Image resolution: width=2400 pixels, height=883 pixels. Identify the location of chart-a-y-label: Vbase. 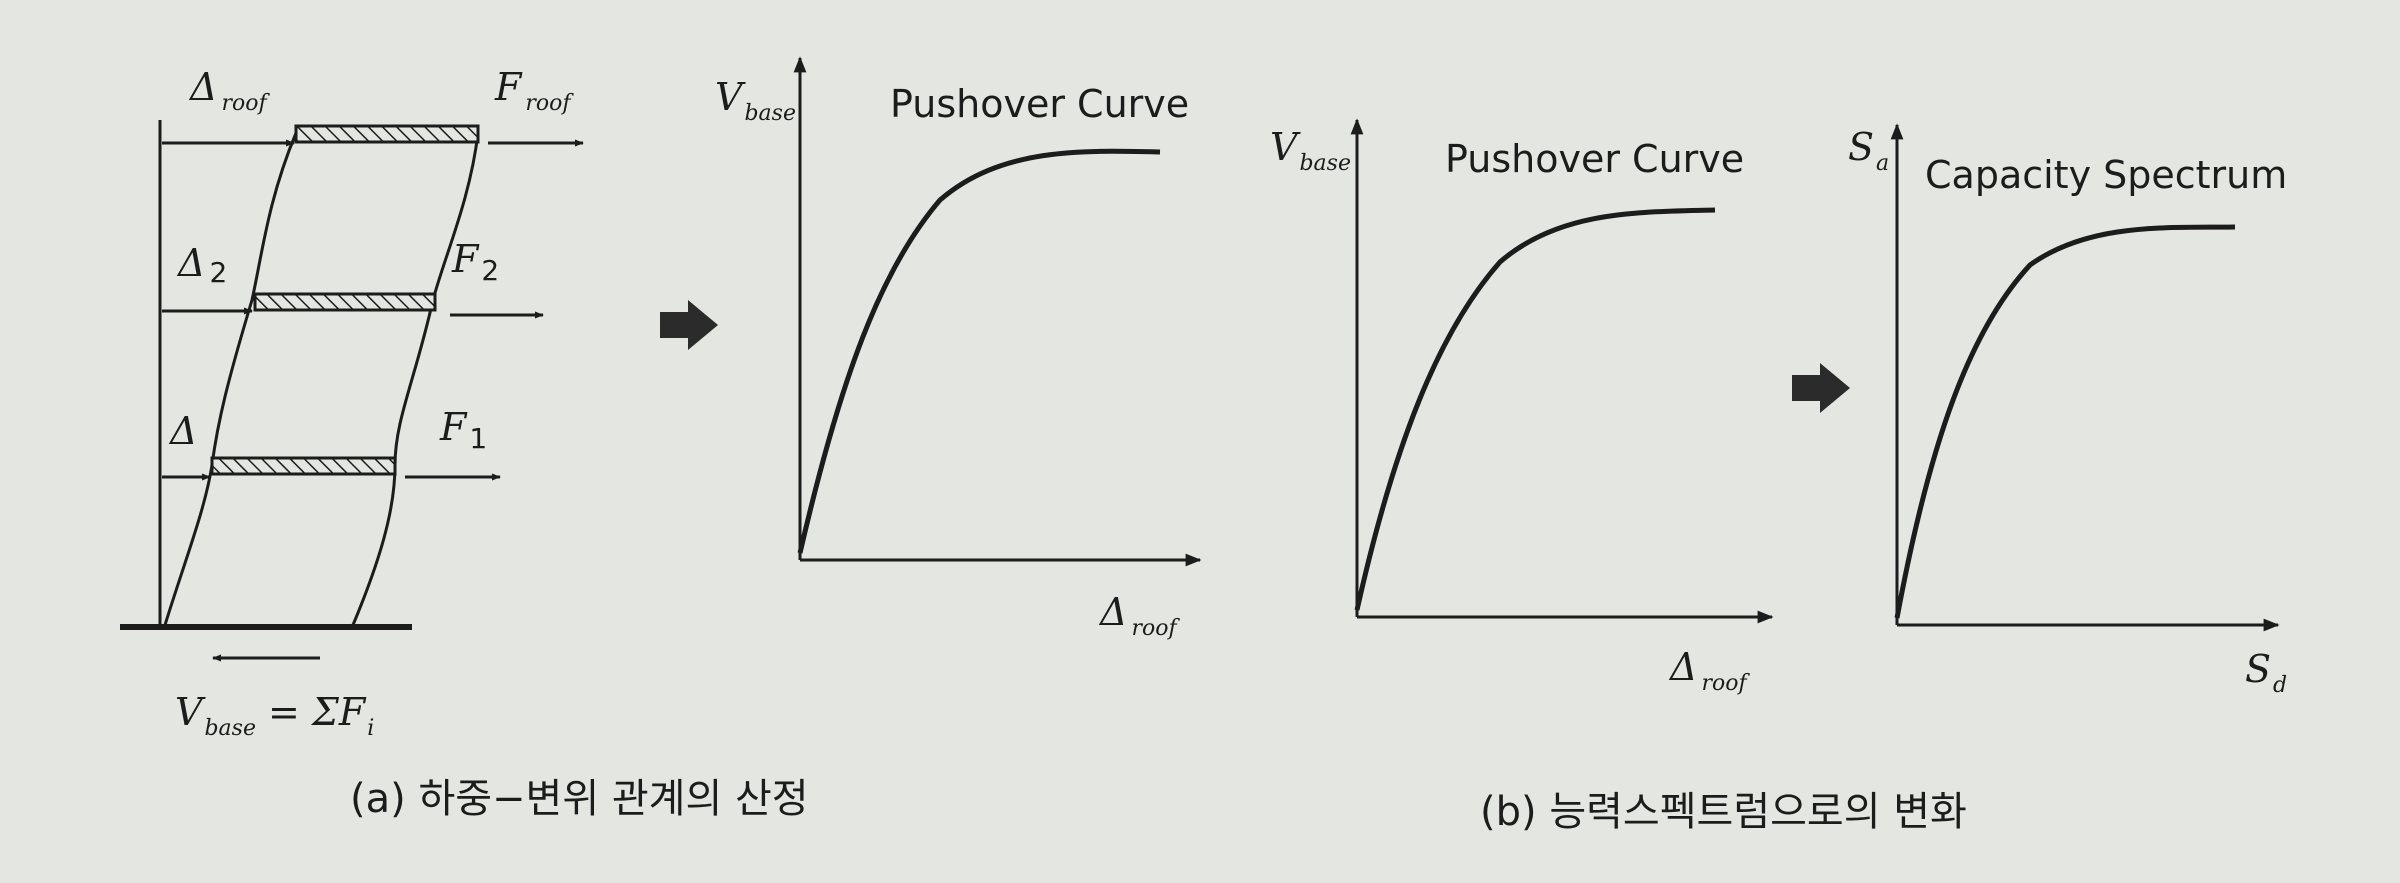
(755, 100).